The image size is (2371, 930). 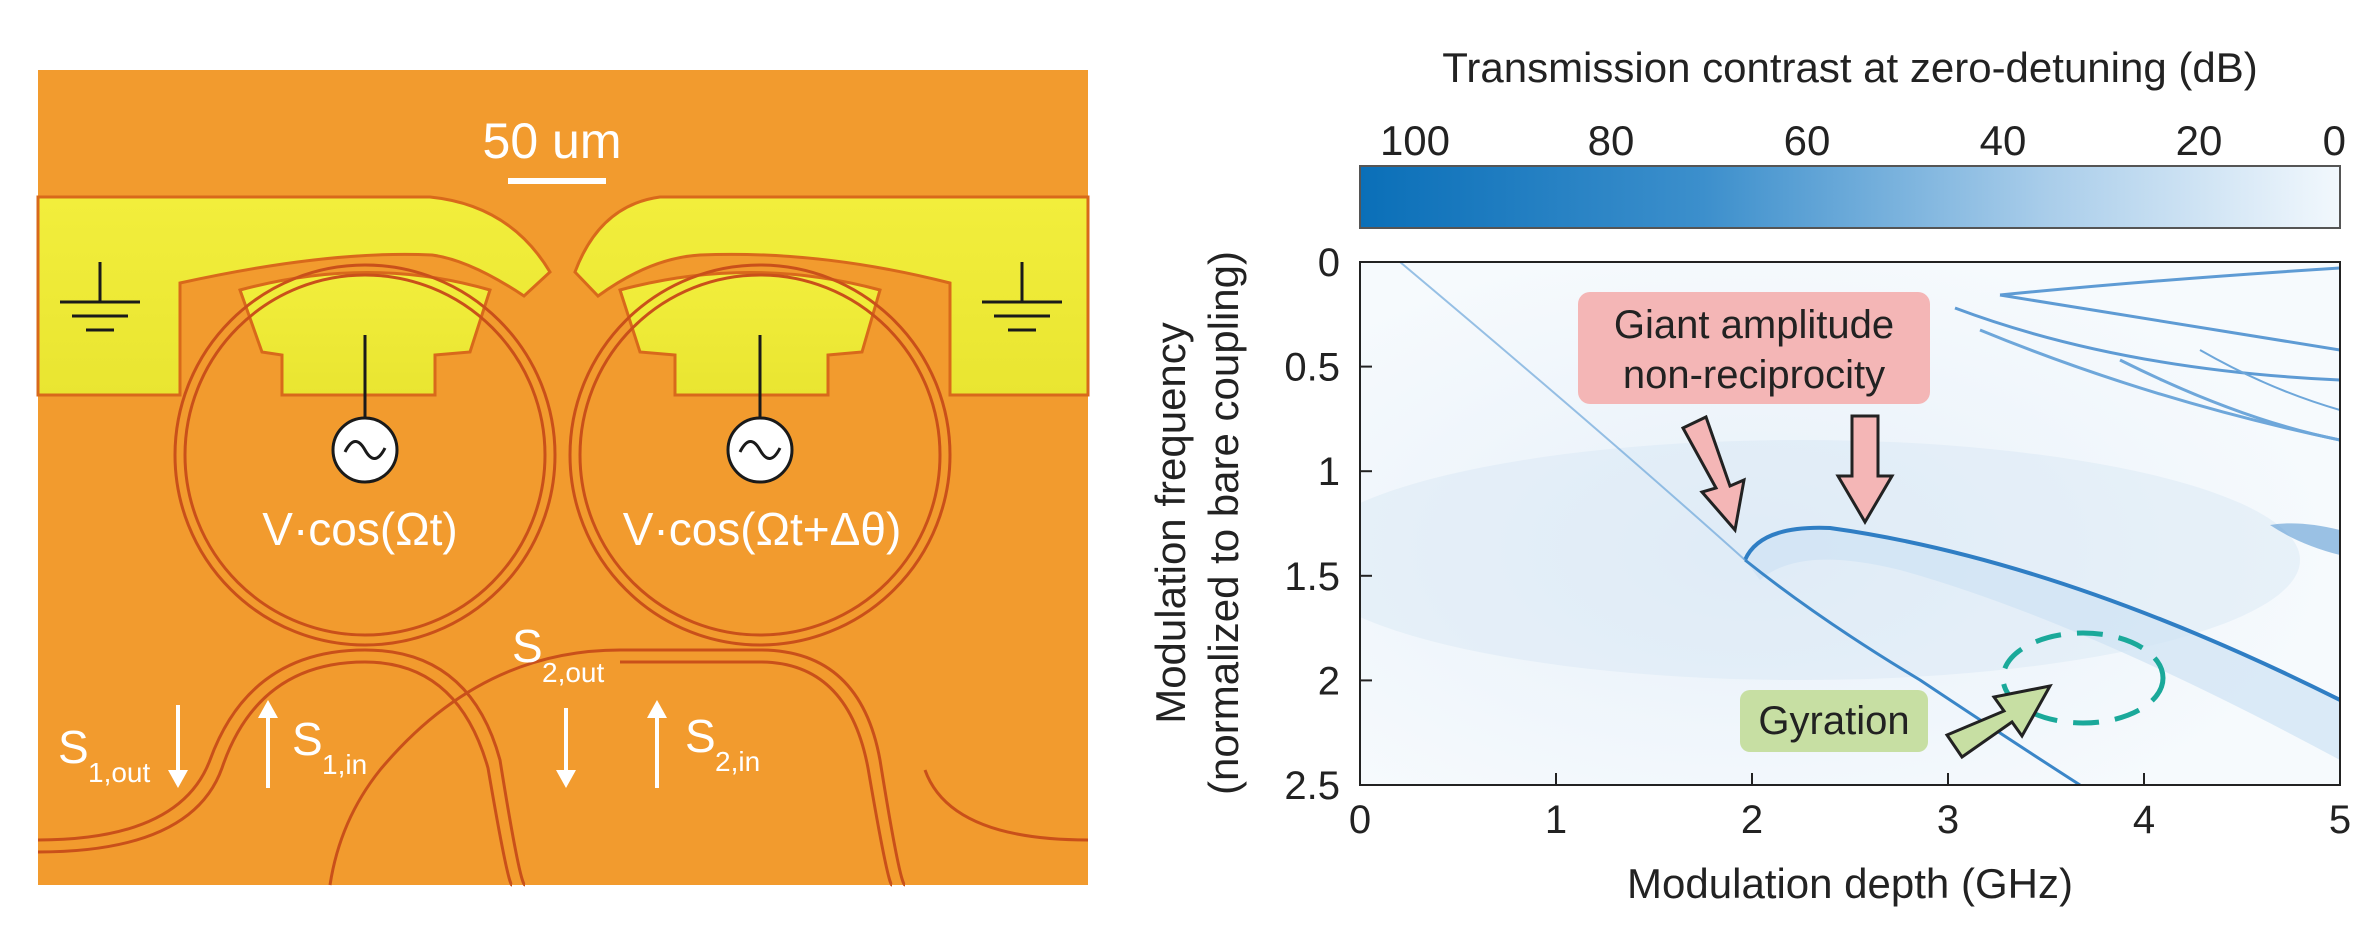 I want to click on annotation-nonreciprocity: Giant amplitude non-reciprocity, so click(x=1754, y=413).